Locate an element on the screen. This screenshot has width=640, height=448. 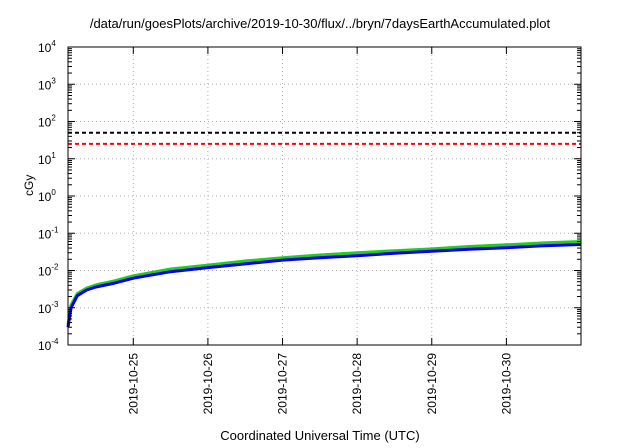
x-tick-label: 2019-10-27 is located at coordinates (283, 384).